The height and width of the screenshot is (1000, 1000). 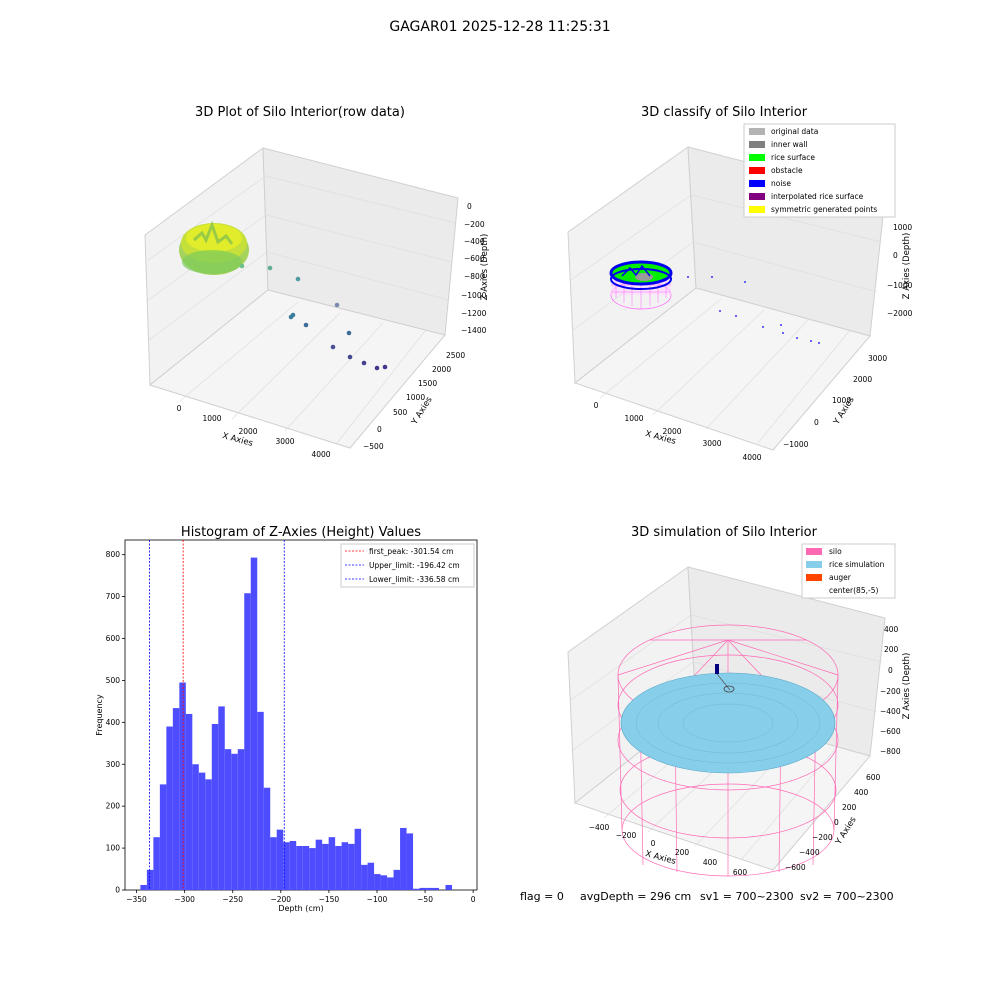 What do you see at coordinates (902, 227) in the screenshot?
I see `p2-ztick: 1000` at bounding box center [902, 227].